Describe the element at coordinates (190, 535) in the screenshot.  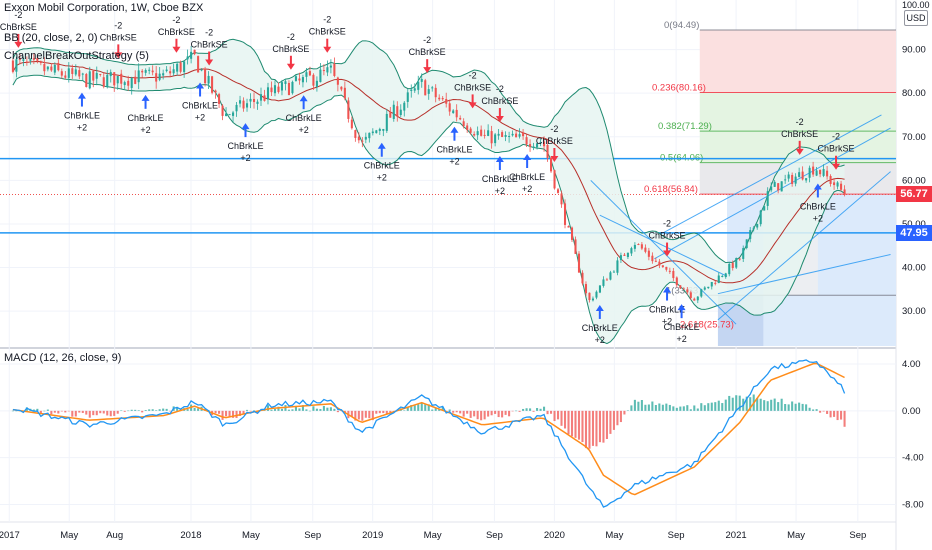
I see `time-axis-tick-label: 2018` at that location.